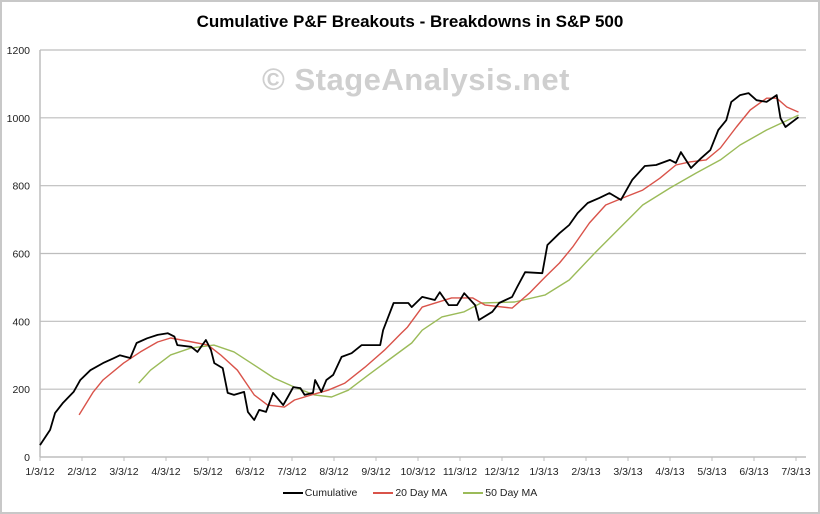 This screenshot has height=514, width=820. What do you see at coordinates (207, 472) in the screenshot?
I see `x-tick-label: 5/3/12` at bounding box center [207, 472].